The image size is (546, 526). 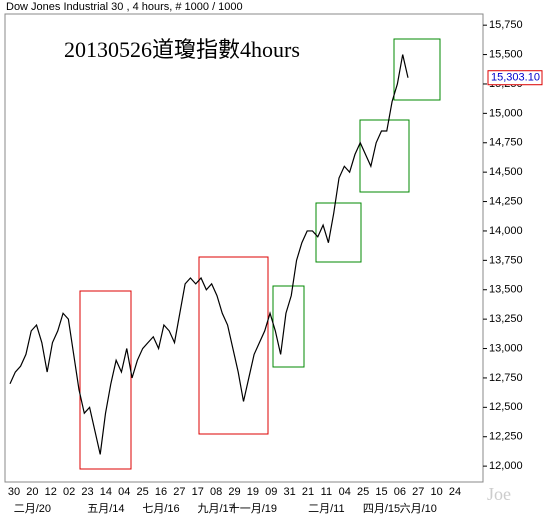 What do you see at coordinates (506, 231) in the screenshot?
I see `y-tick-label: 14,000` at bounding box center [506, 231].